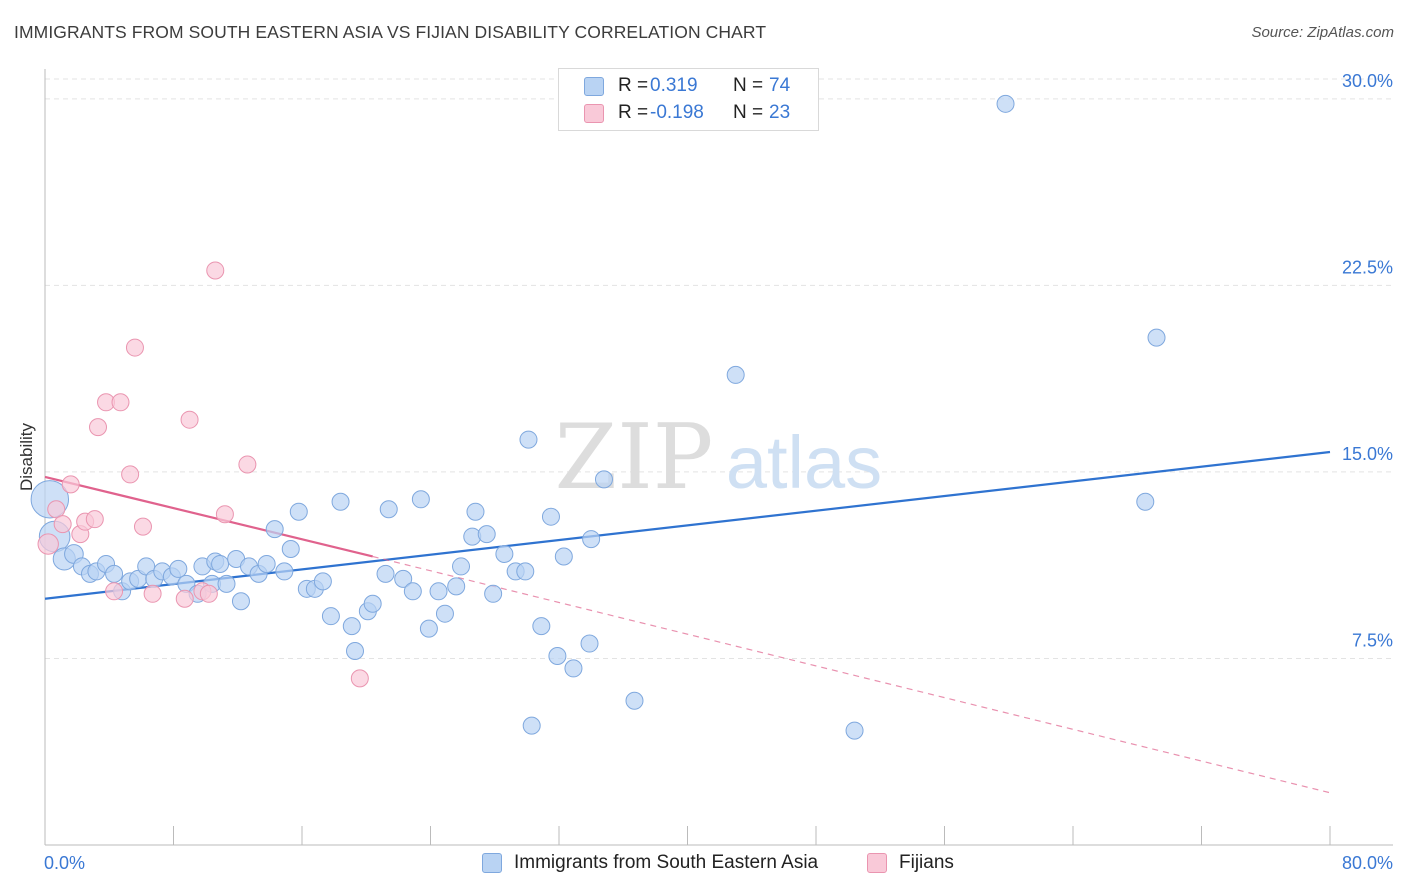 The height and width of the screenshot is (892, 1406). I want to click on bottom-legend-series2: Fijians, so click(910, 863).